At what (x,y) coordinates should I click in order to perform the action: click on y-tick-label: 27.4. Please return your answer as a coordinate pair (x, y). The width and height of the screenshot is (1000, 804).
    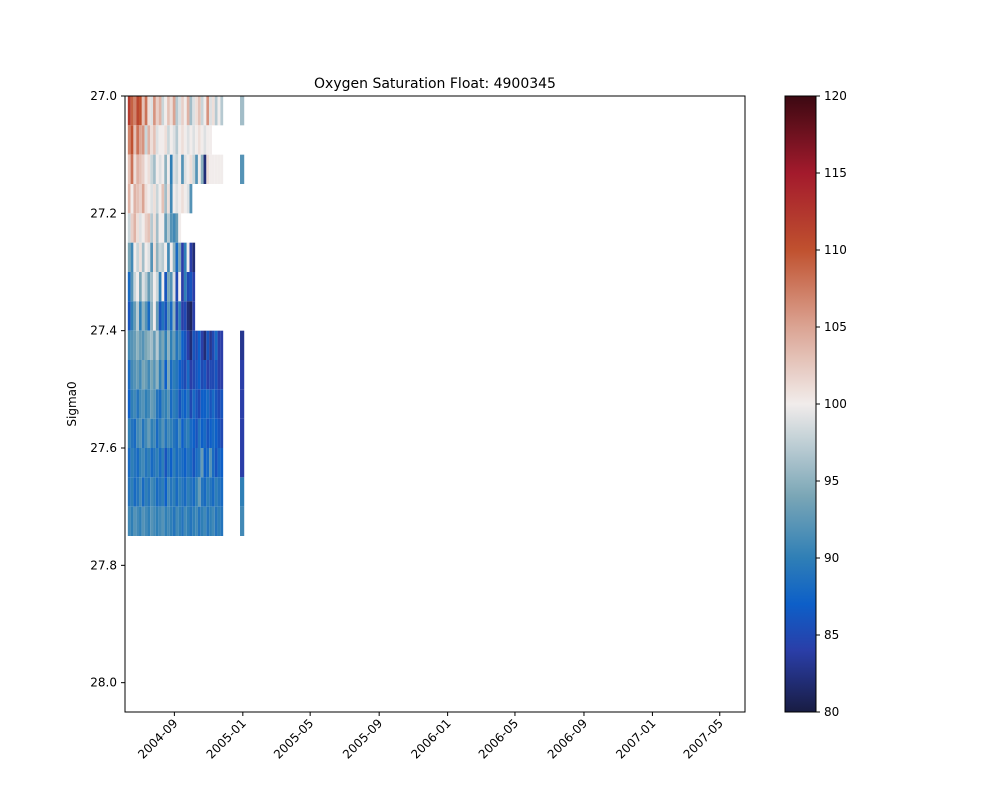
    Looking at the image, I should click on (103, 331).